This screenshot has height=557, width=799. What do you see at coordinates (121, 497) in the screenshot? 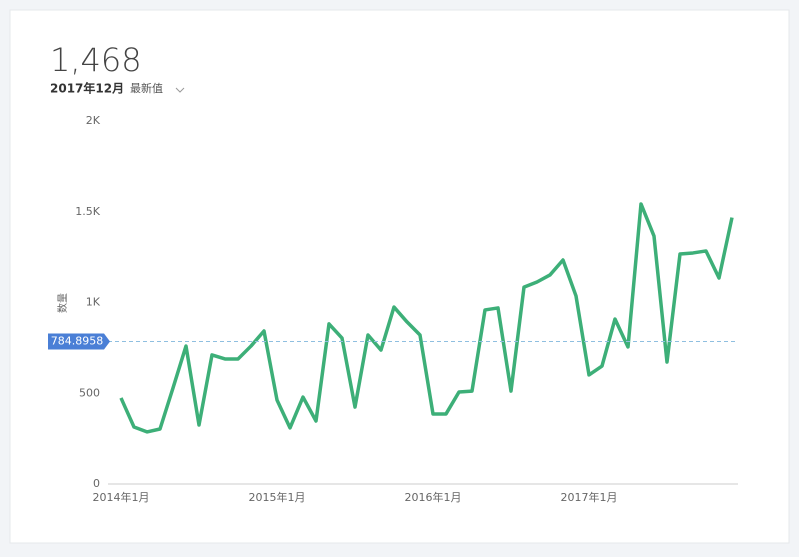
I see `x-tick-label: 2014年1月` at bounding box center [121, 497].